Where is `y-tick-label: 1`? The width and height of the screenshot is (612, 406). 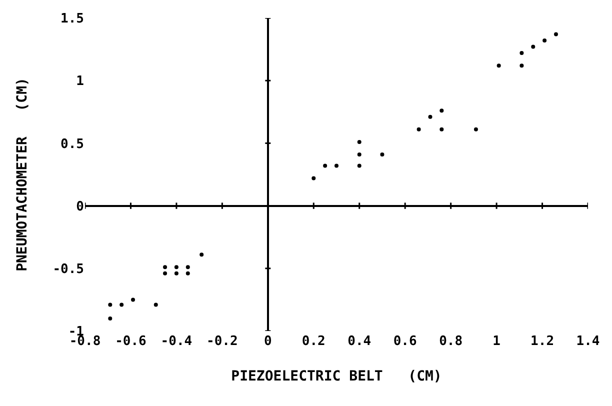
y-tick-label: 1 is located at coordinates (80, 82).